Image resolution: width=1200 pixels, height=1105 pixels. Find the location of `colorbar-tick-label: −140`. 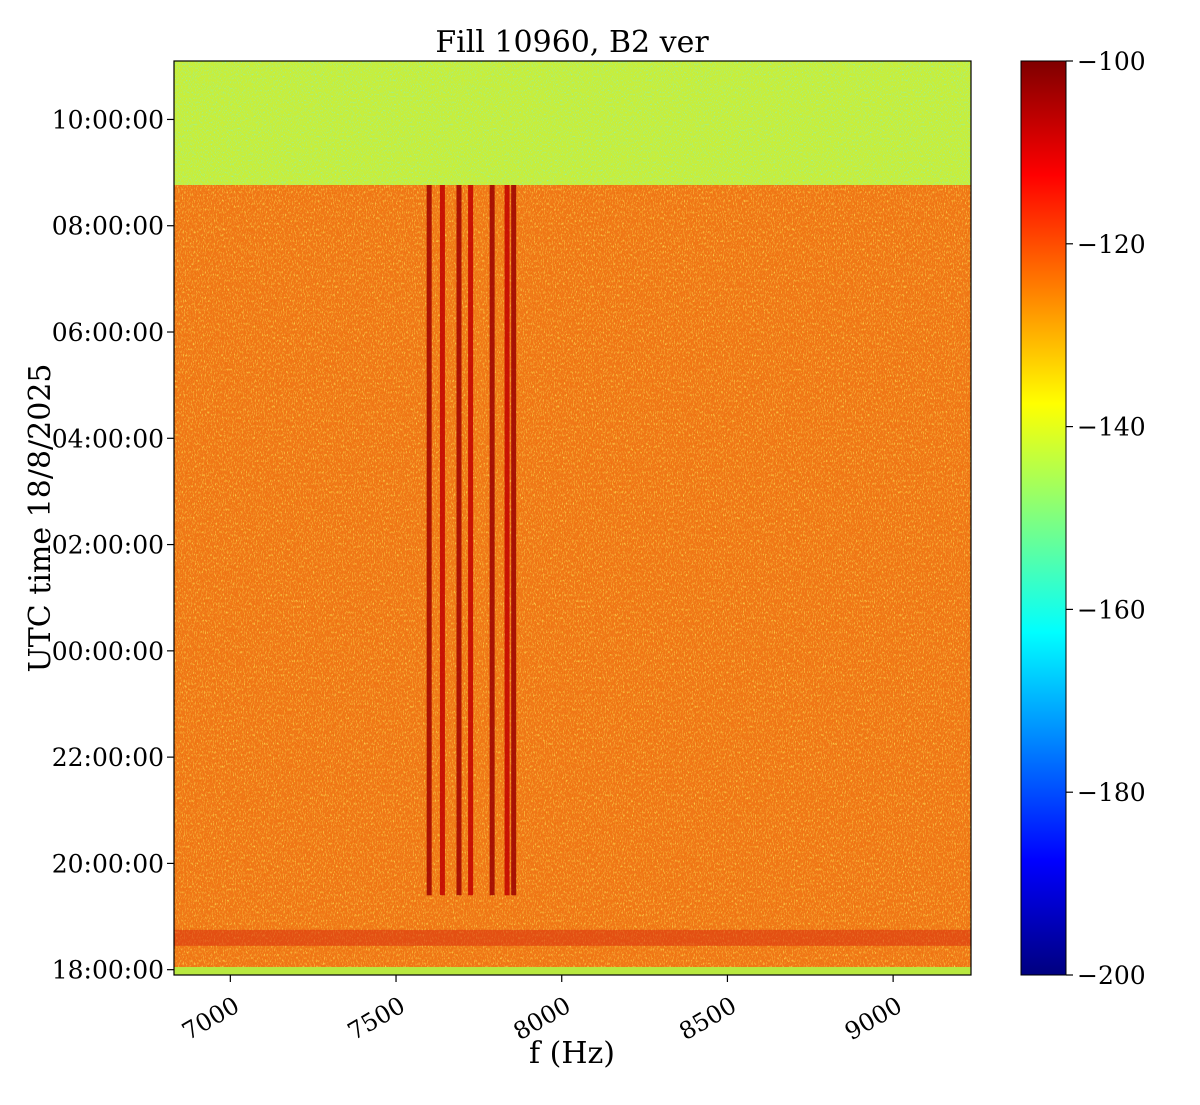

colorbar-tick-label: −140 is located at coordinates (1111, 427).